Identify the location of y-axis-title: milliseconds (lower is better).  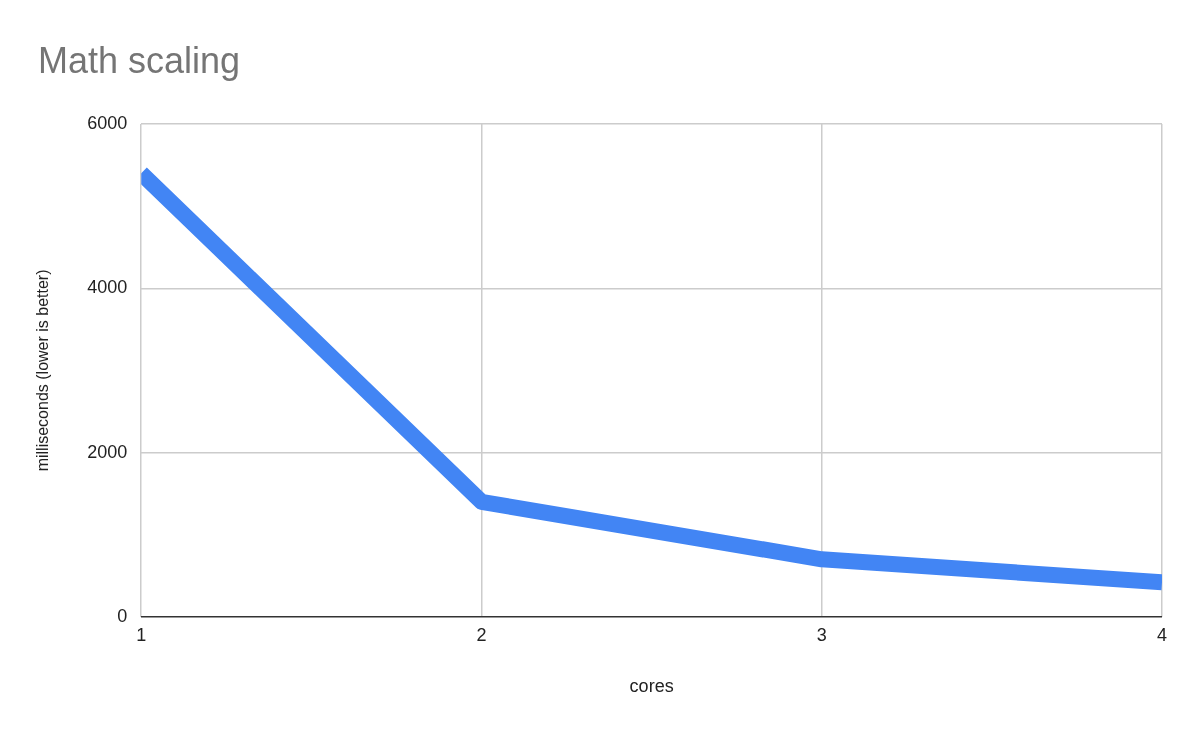
(43, 370).